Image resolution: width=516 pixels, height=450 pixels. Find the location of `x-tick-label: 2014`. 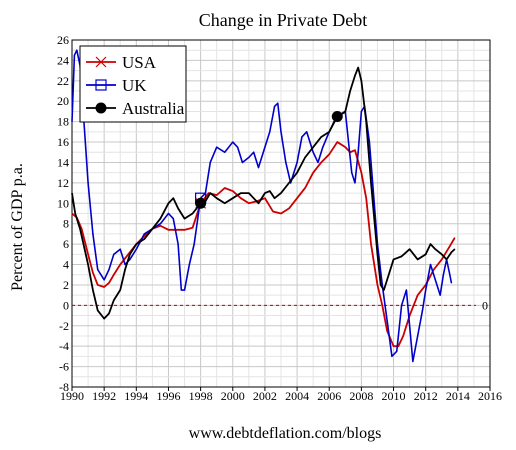

x-tick-label: 2014 is located at coordinates (458, 396).